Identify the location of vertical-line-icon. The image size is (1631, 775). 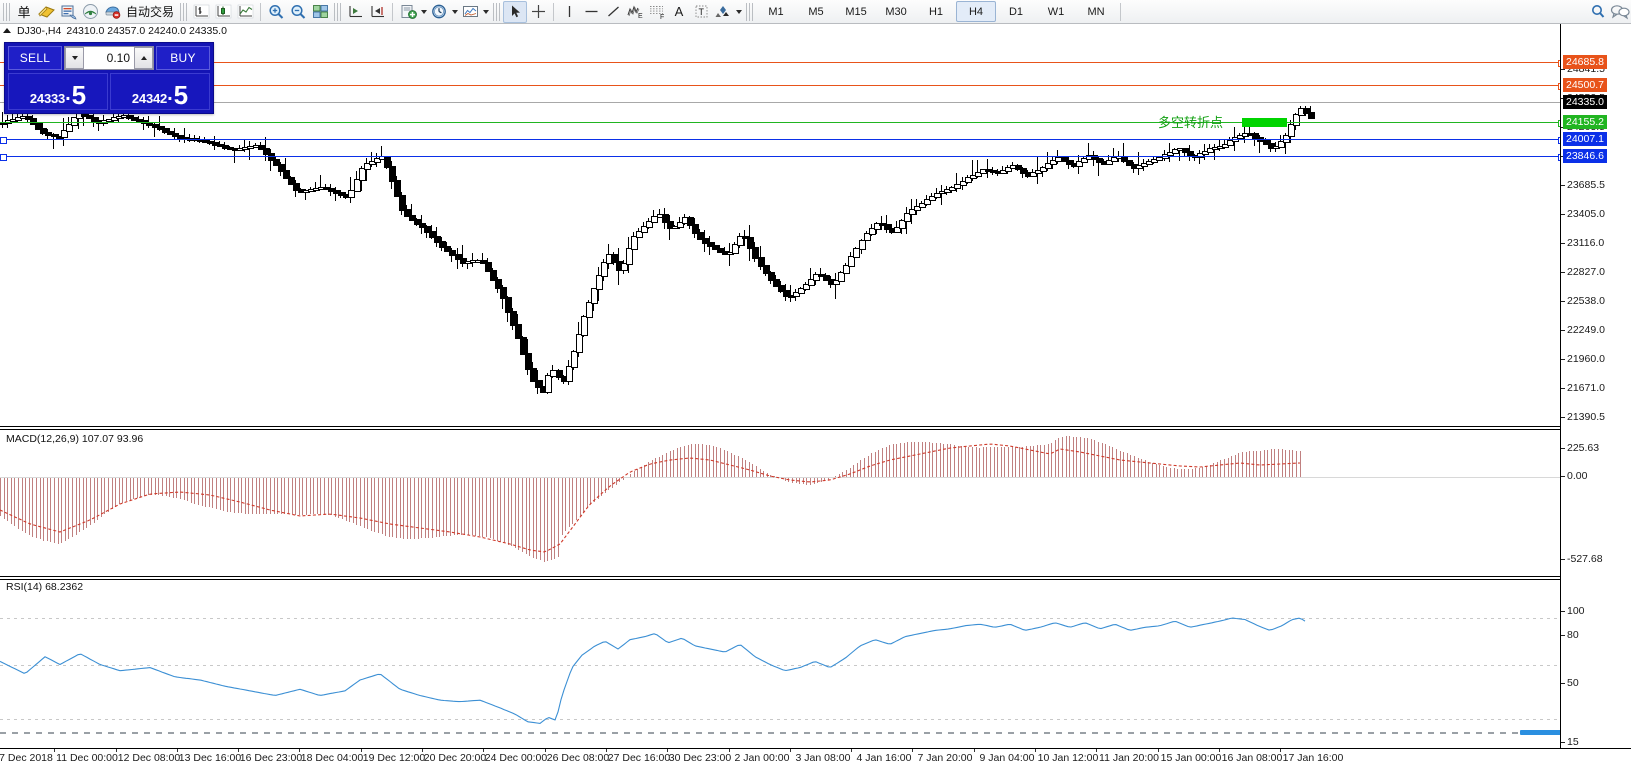
(569, 12).